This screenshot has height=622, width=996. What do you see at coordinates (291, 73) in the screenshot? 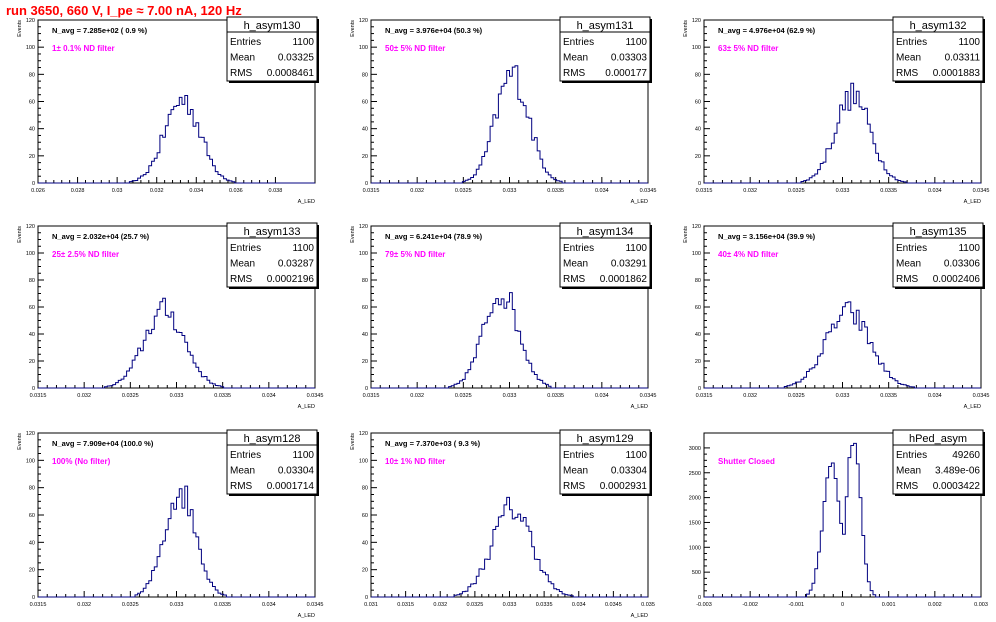
I see `stats-value-rms: 0.0008461` at bounding box center [291, 73].